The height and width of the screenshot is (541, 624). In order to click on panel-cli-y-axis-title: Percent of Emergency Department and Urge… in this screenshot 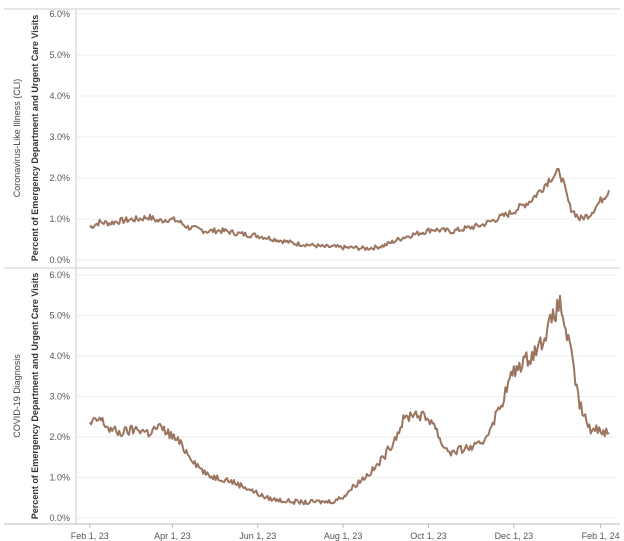, I will do `click(35, 138)`.